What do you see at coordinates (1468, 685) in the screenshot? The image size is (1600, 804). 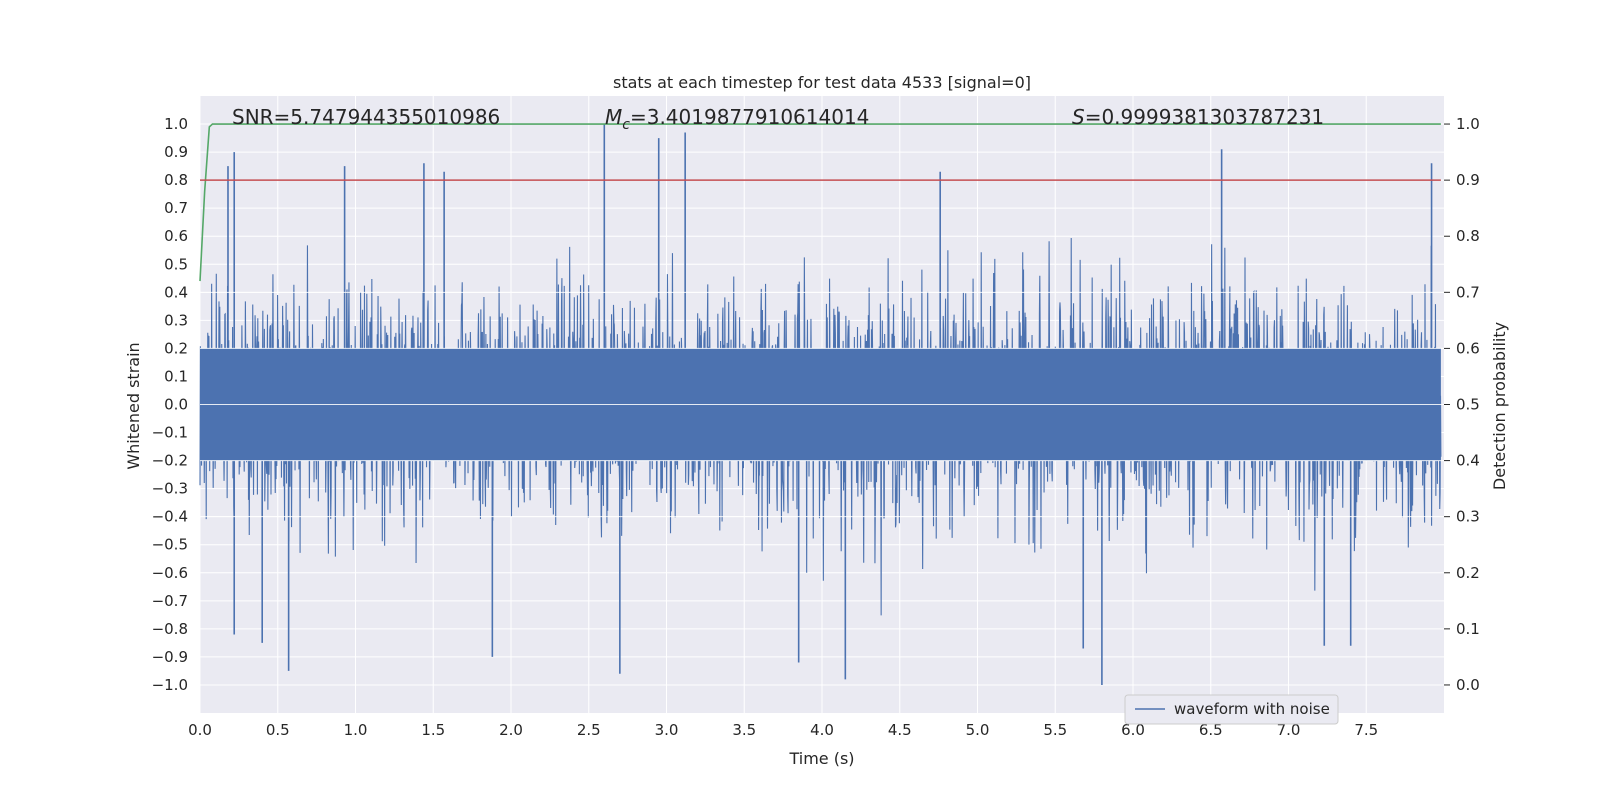 I see `y-right-tick-label: 0.0` at bounding box center [1468, 685].